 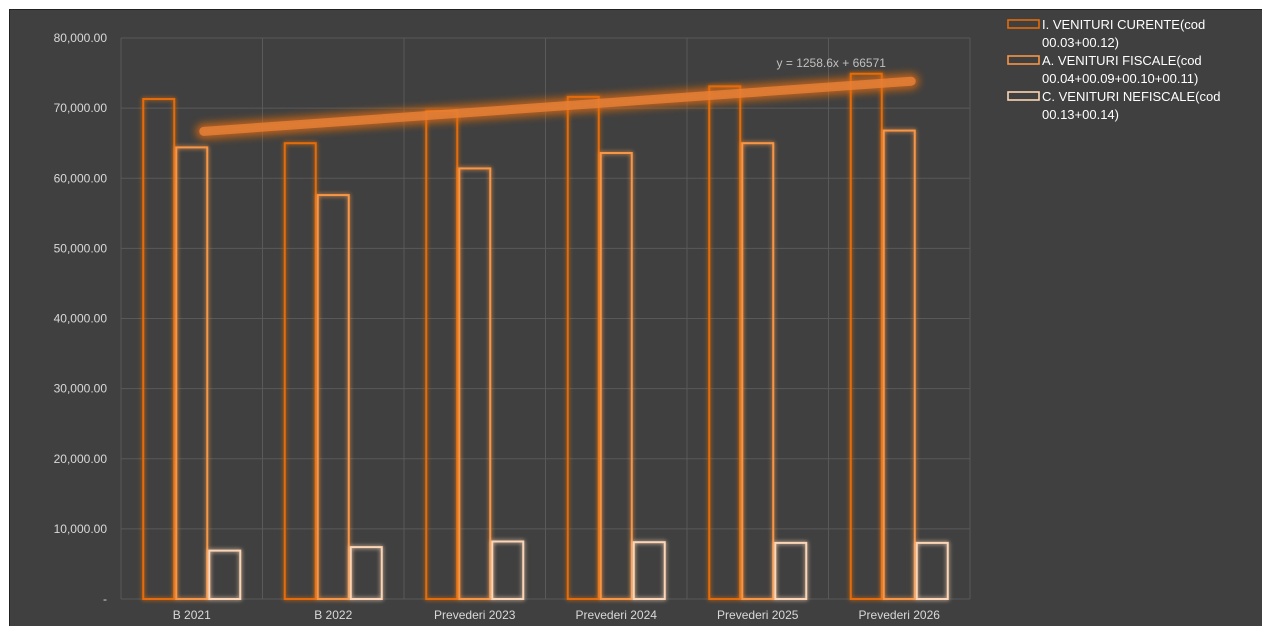 I want to click on y-tick-label: 30,000.00, so click(x=81, y=389).